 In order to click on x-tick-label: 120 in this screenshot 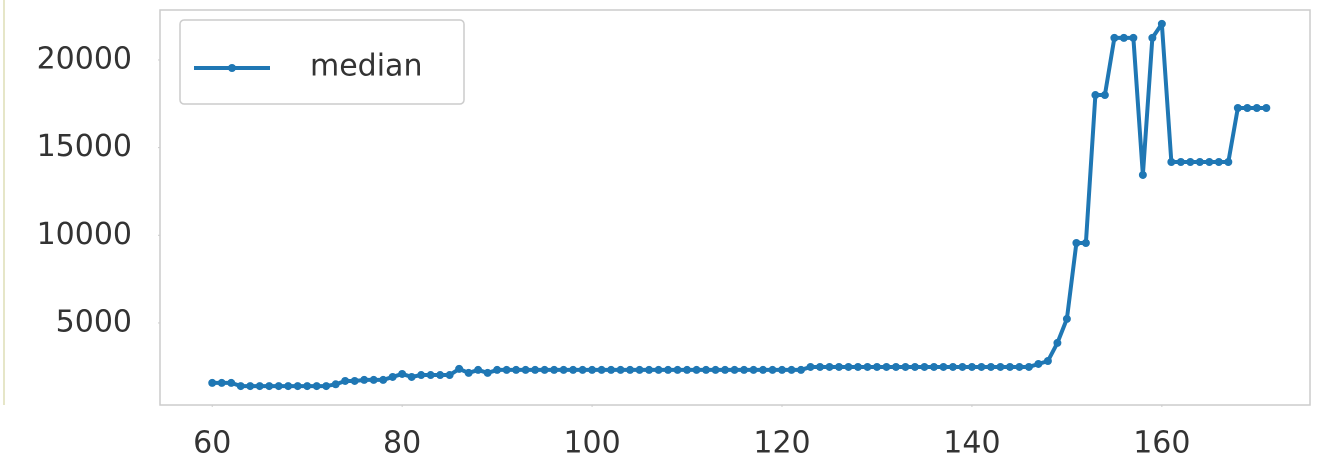, I will do `click(781, 443)`.